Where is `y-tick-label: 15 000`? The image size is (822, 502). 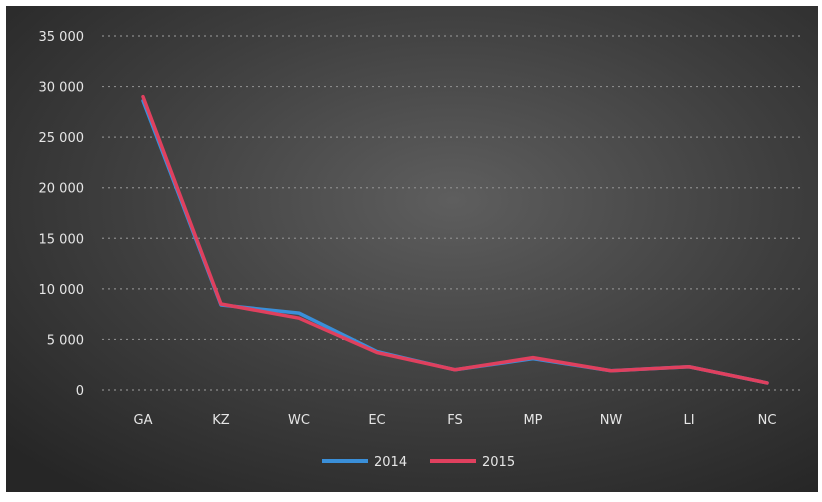
y-tick-label: 15 000 is located at coordinates (62, 239).